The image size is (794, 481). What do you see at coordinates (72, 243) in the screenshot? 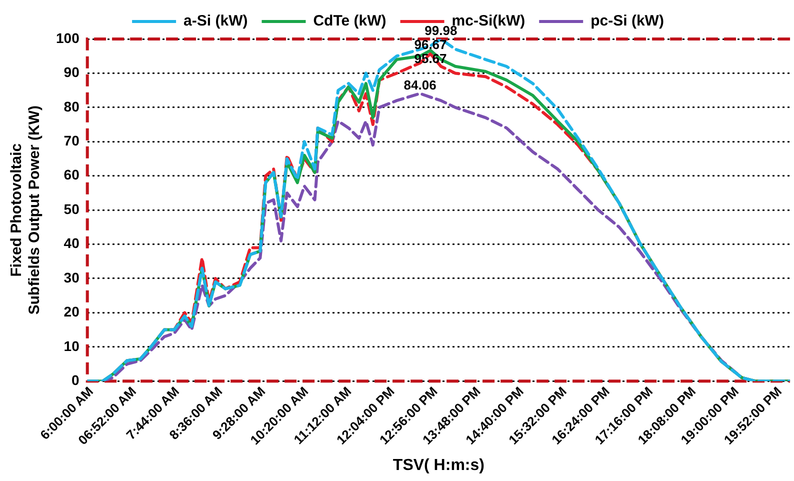
I see `y-tick-label: 40` at bounding box center [72, 243].